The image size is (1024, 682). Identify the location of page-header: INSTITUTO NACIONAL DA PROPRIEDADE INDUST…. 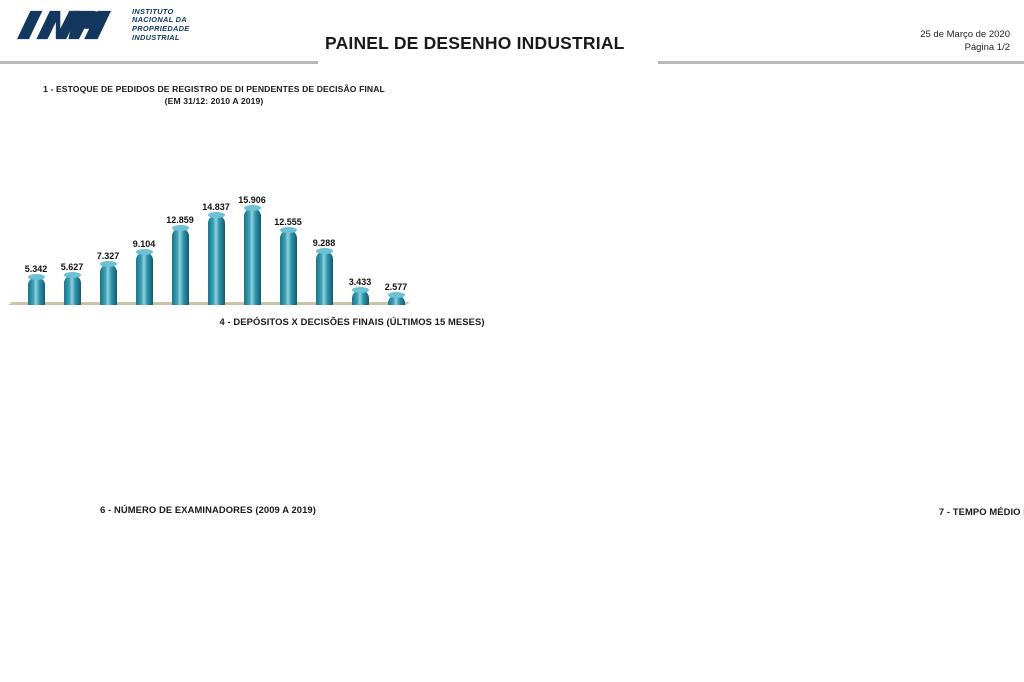
(512, 33).